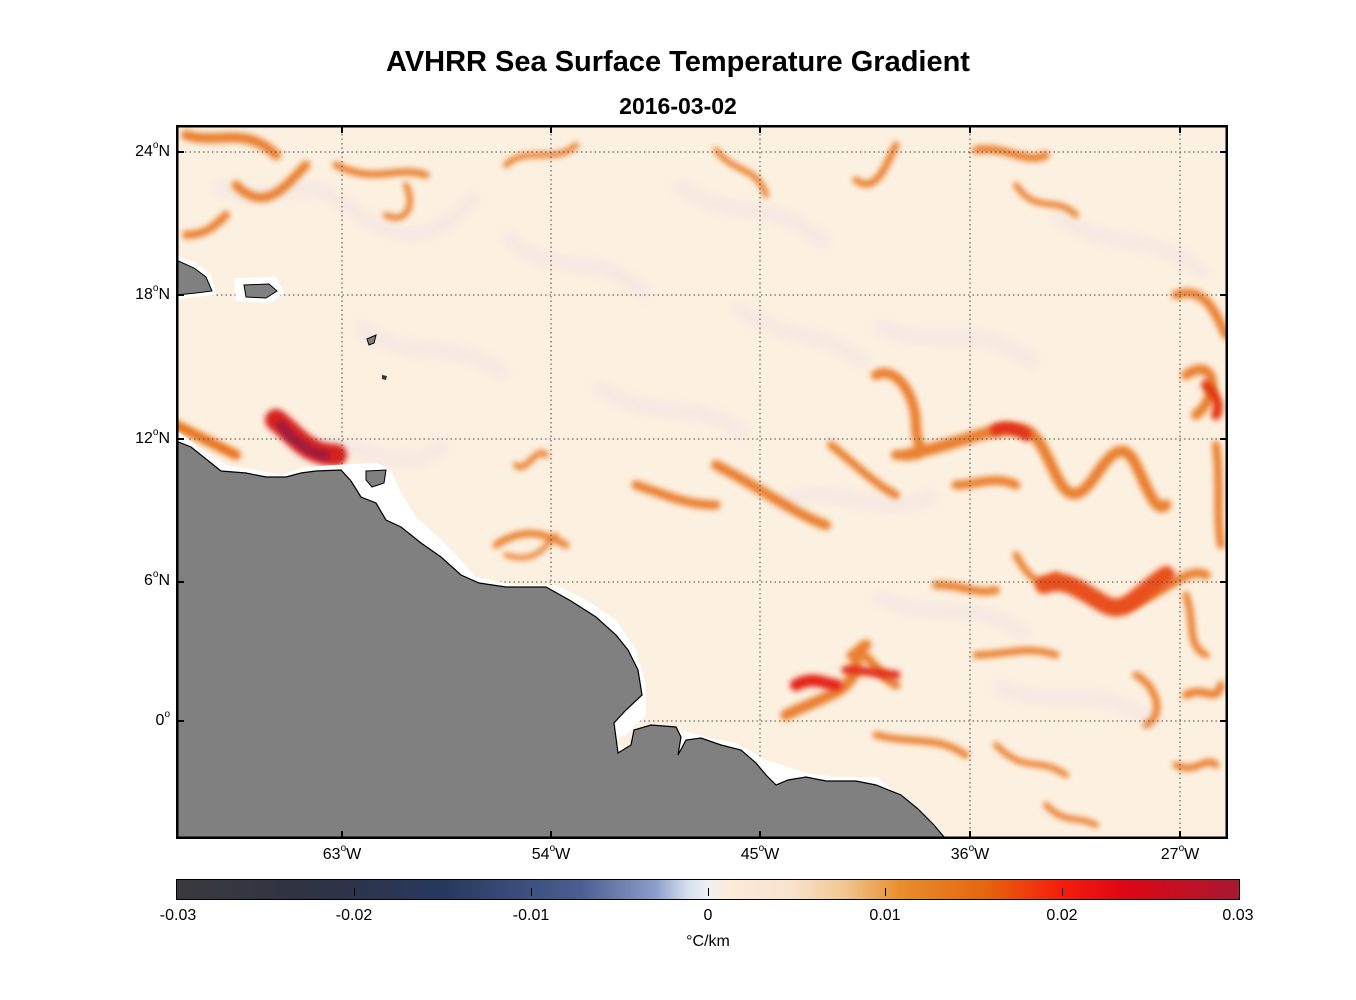  Describe the element at coordinates (194, 277) in the screenshot. I see `island-hispaniola-land` at that location.